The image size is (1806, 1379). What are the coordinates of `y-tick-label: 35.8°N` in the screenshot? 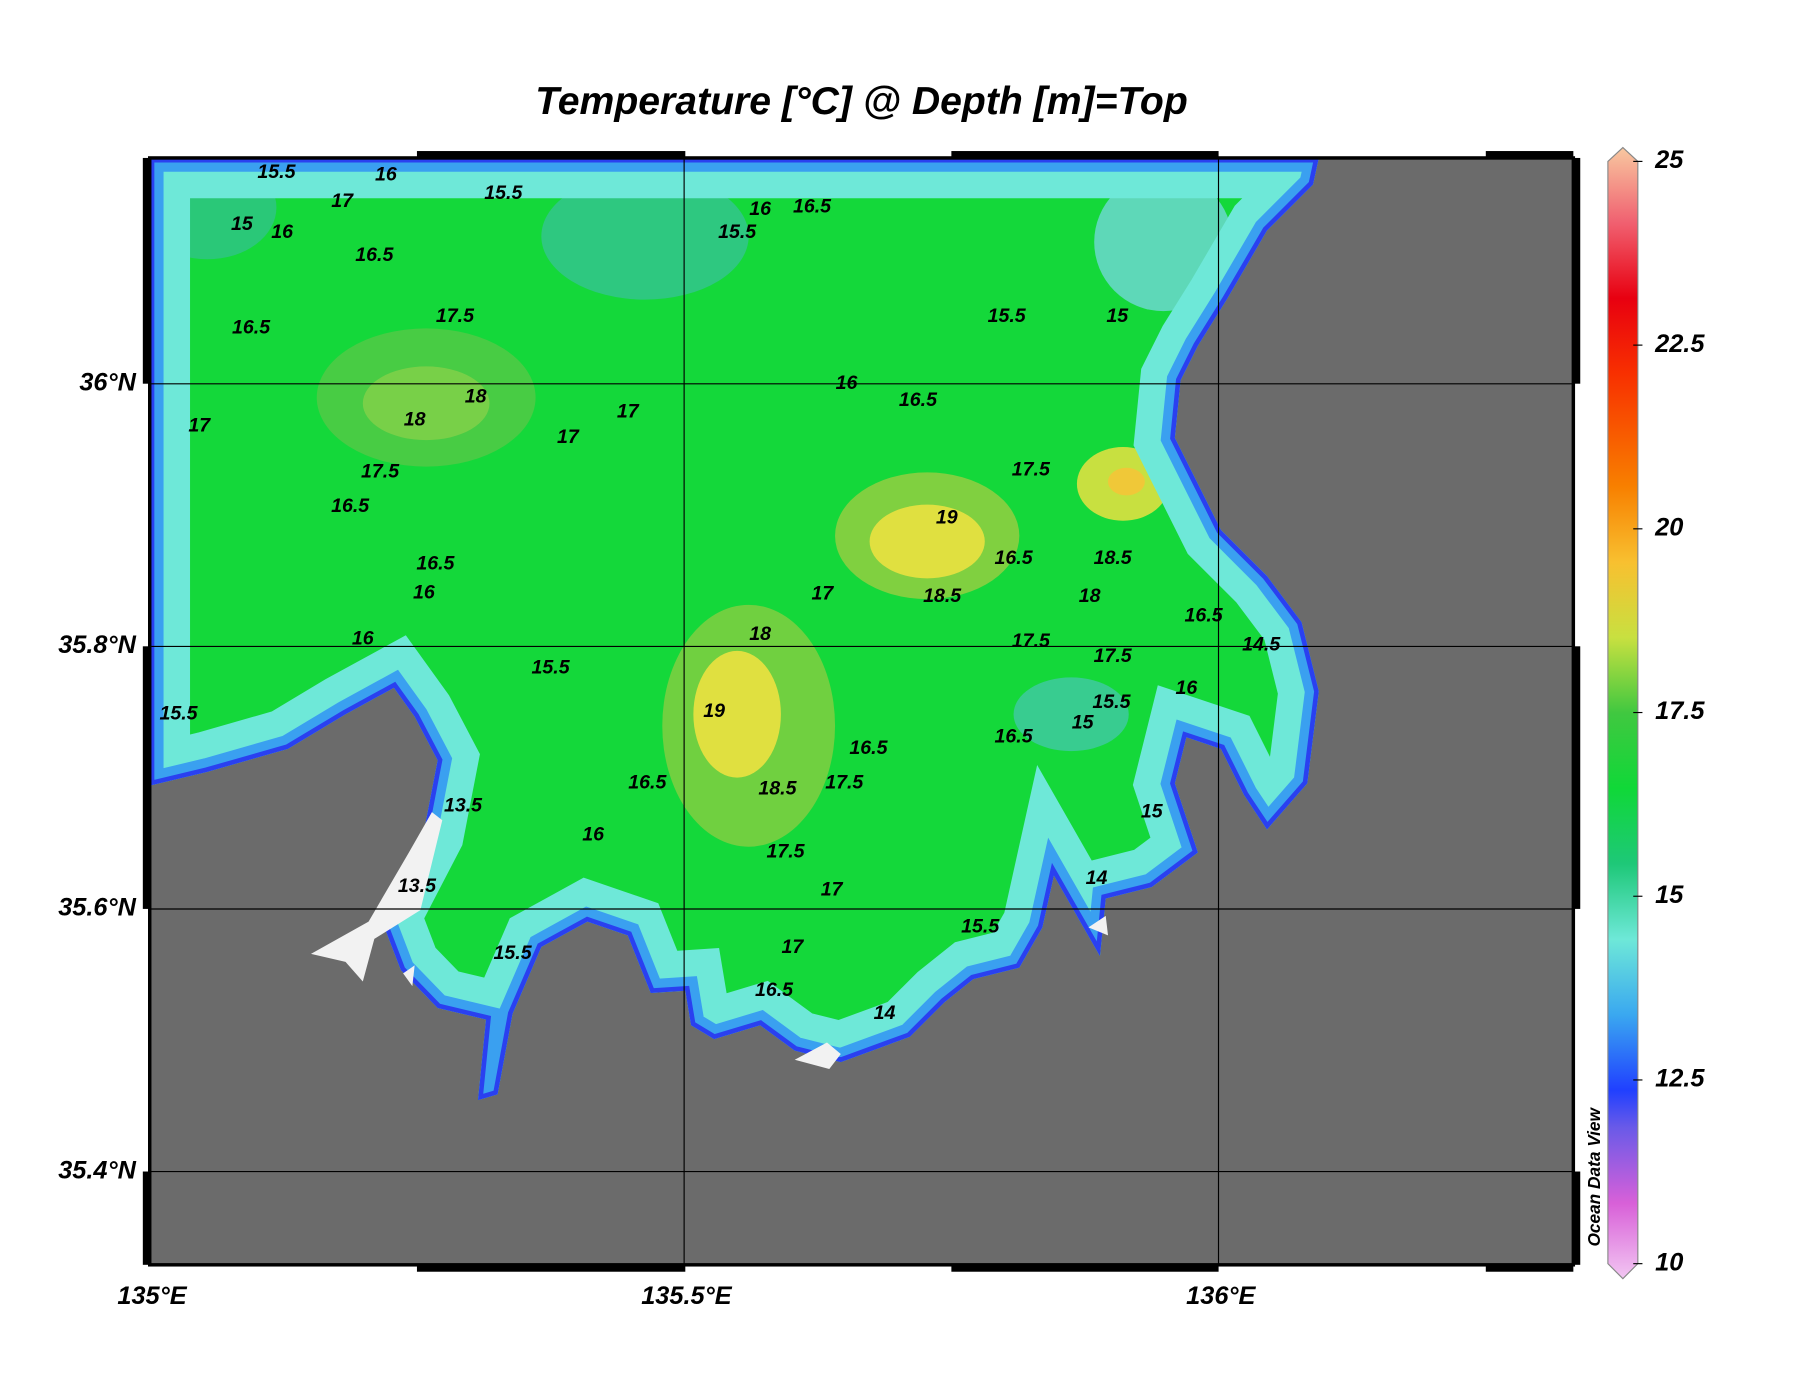 It's located at (97, 645).